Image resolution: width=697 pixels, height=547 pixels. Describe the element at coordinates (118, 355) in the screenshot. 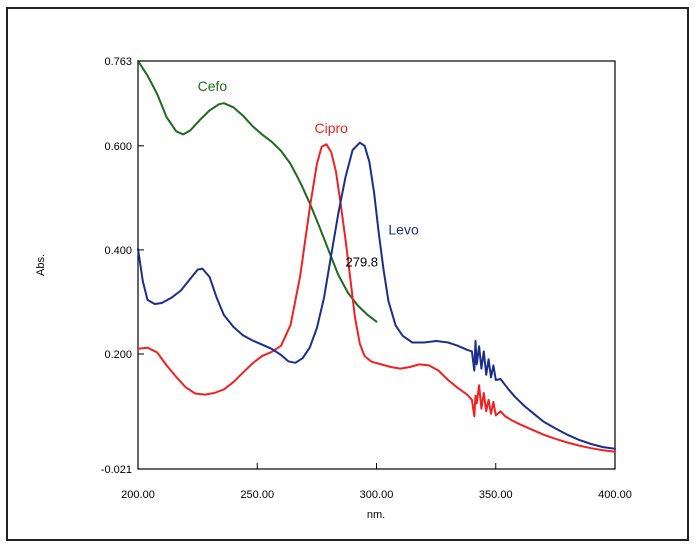

I see `y-tick-label: 0.200` at that location.